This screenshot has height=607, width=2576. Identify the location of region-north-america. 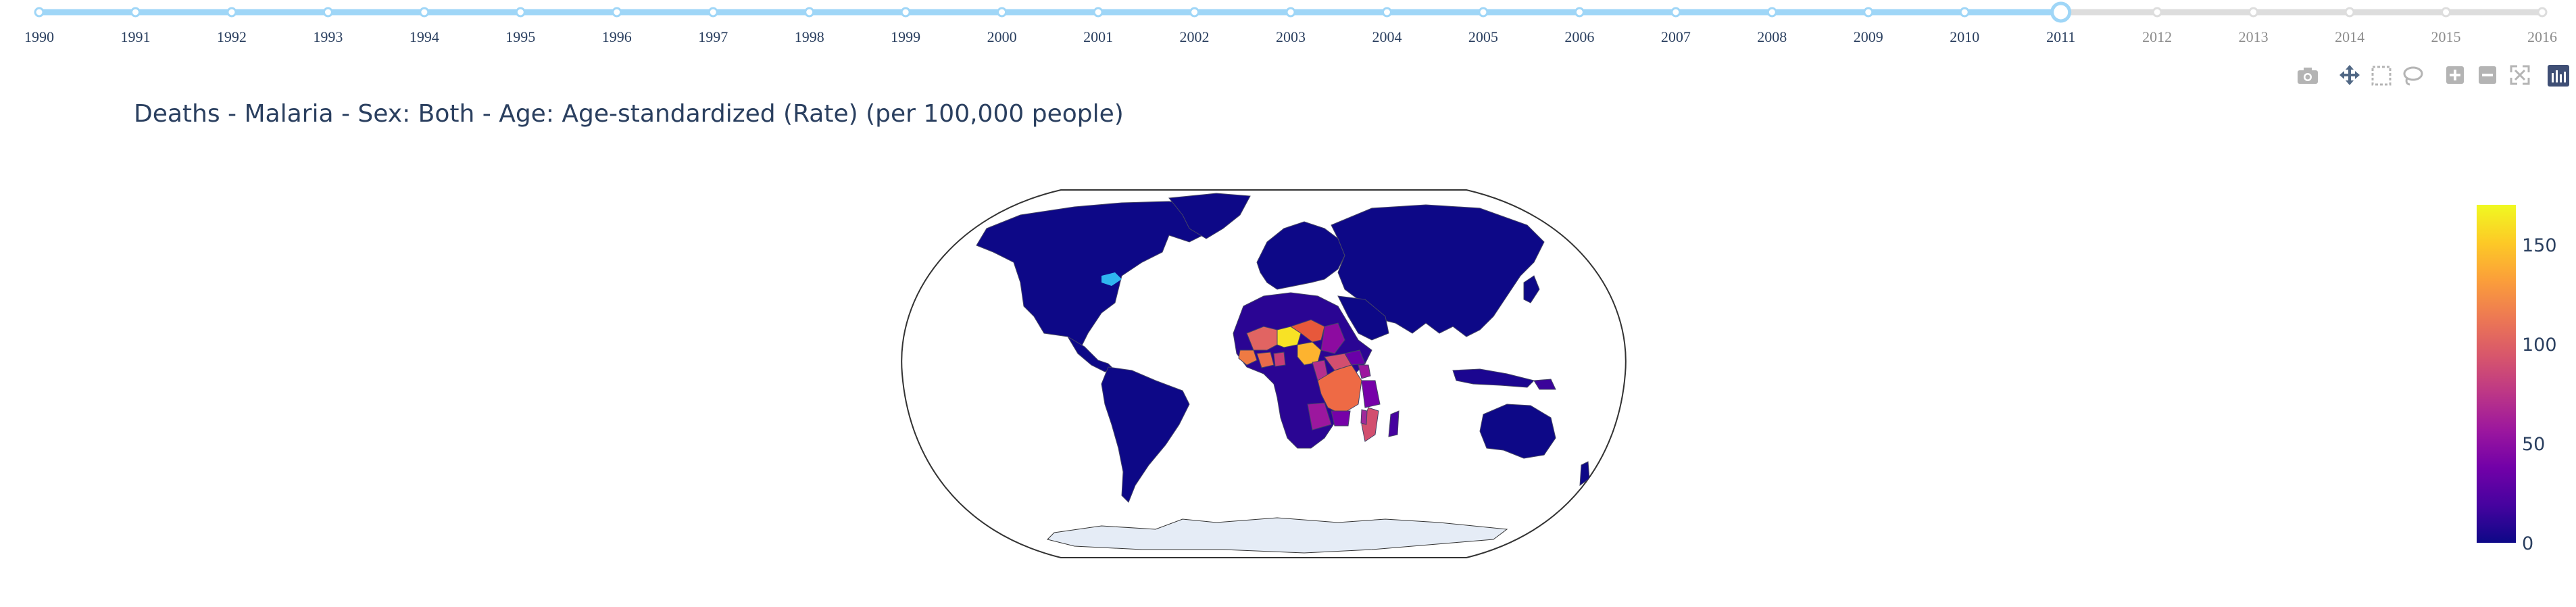
(1097, 274).